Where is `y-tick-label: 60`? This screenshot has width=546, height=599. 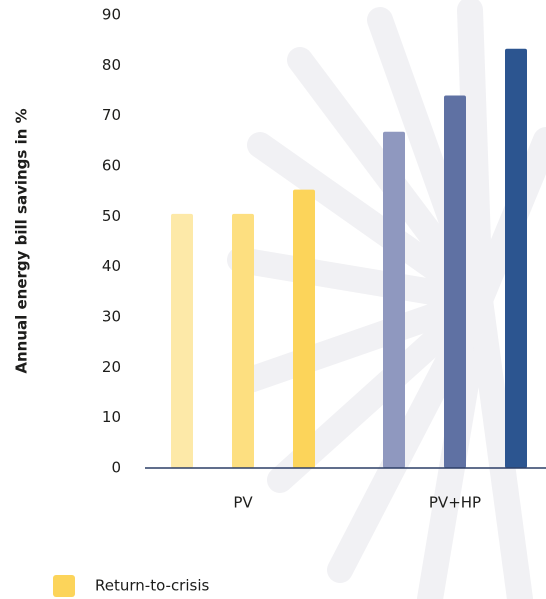 y-tick-label: 60 is located at coordinates (111, 166).